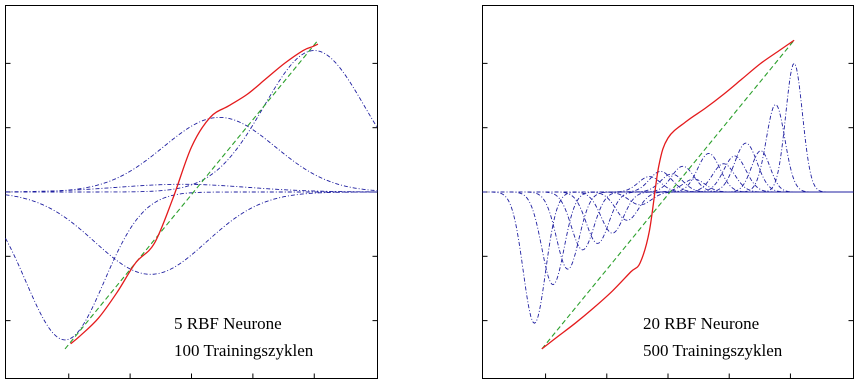  Describe the element at coordinates (701, 323) in the screenshot. I see `annotation-neurons-right: 20 RBF Neurone` at that location.